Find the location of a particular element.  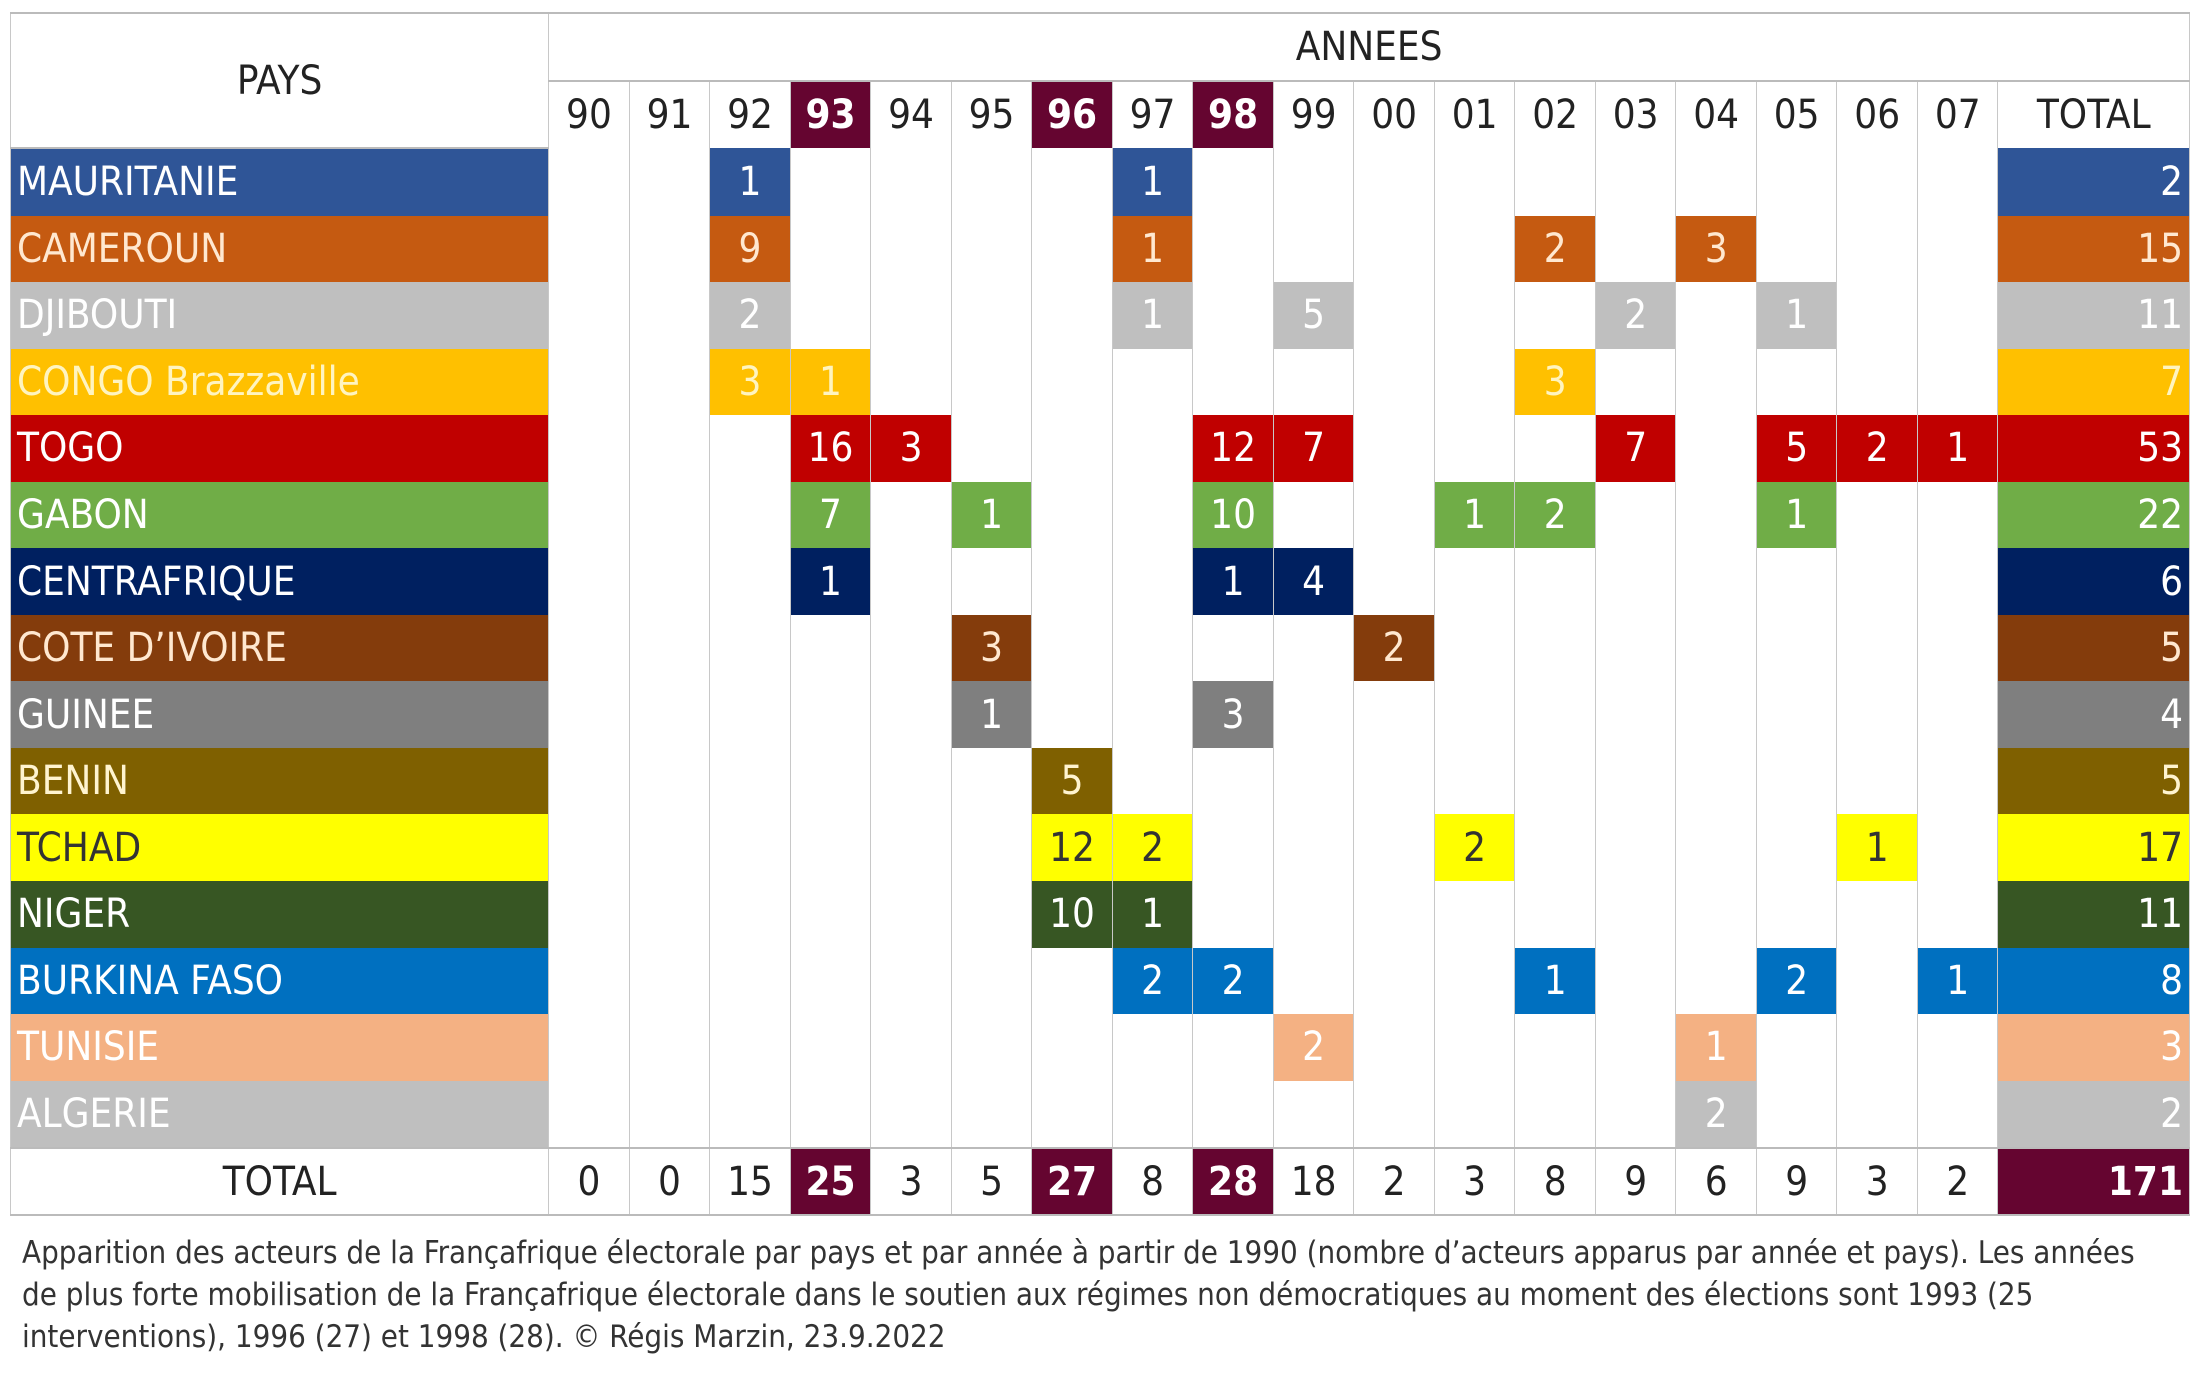

year-header-06: 06 is located at coordinates (1877, 114).